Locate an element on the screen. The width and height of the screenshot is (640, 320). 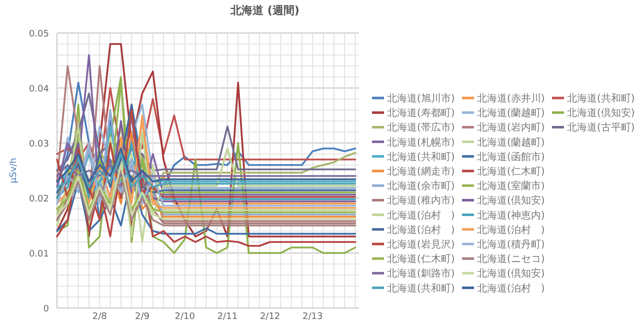
x-tick-label: 2/12 is located at coordinates (270, 316).